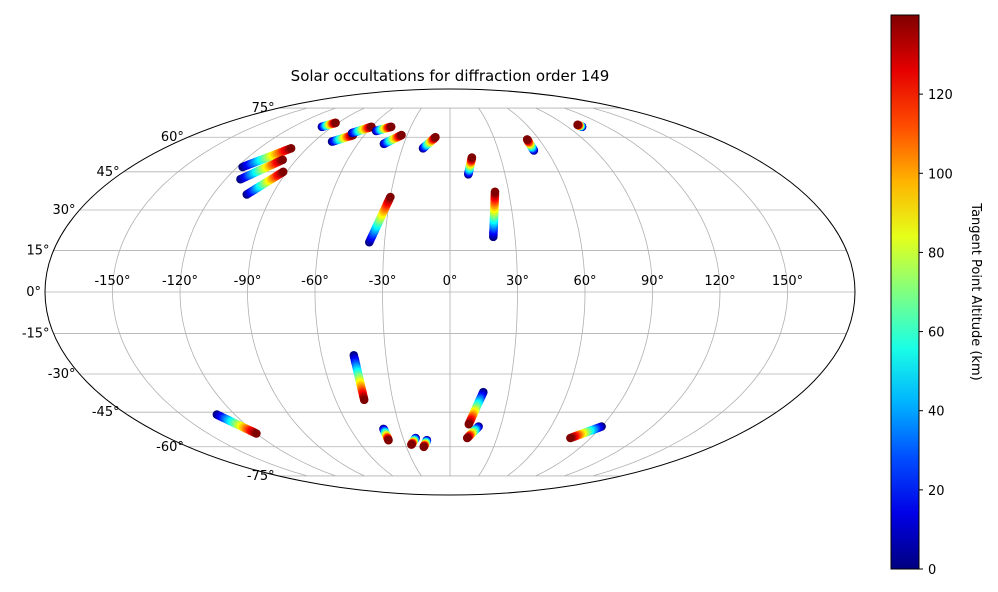 This screenshot has width=998, height=592. I want to click on x-tick-label: -120°, so click(180, 281).